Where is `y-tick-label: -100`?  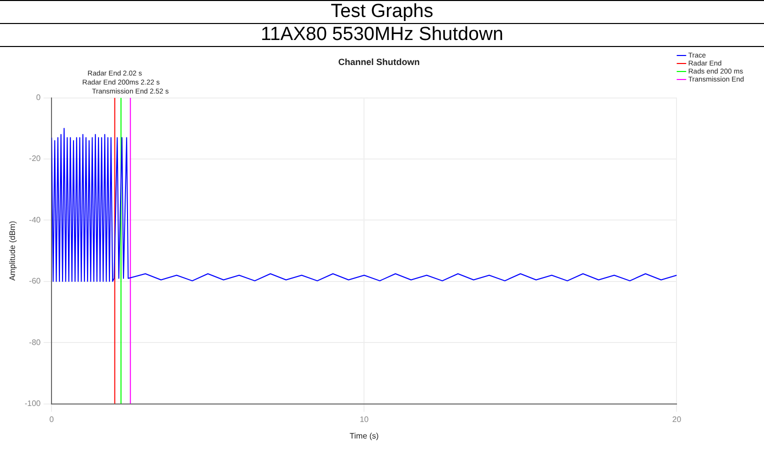
y-tick-label: -100 is located at coordinates (33, 403).